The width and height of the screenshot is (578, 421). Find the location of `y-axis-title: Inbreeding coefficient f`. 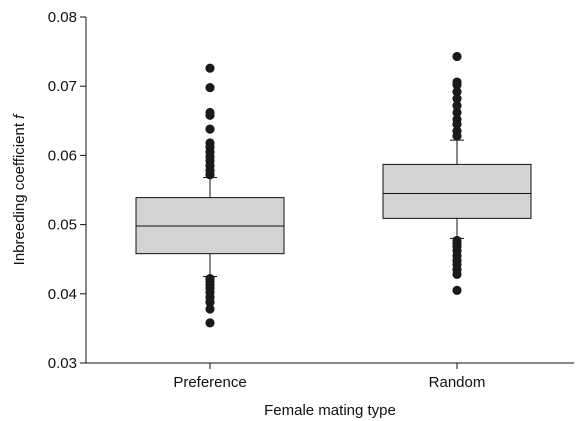

y-axis-title: Inbreeding coefficient f is located at coordinates (19, 189).